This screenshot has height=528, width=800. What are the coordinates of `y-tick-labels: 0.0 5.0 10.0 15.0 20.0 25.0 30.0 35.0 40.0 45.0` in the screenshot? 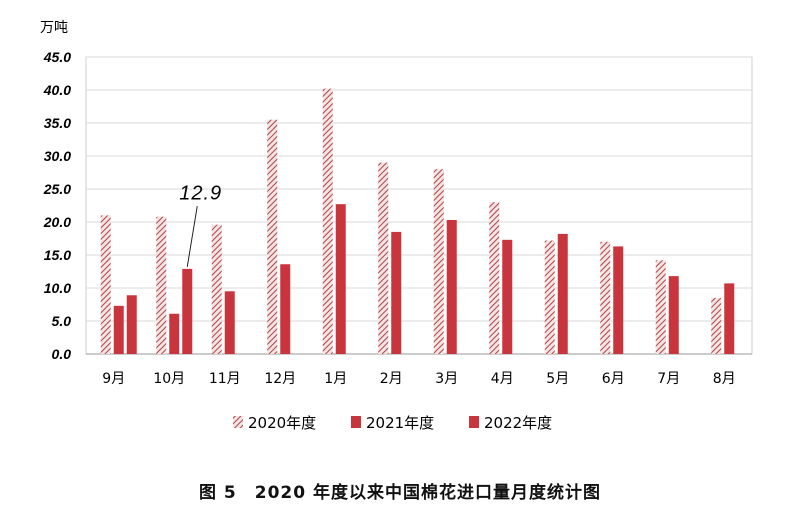 It's located at (57, 205).